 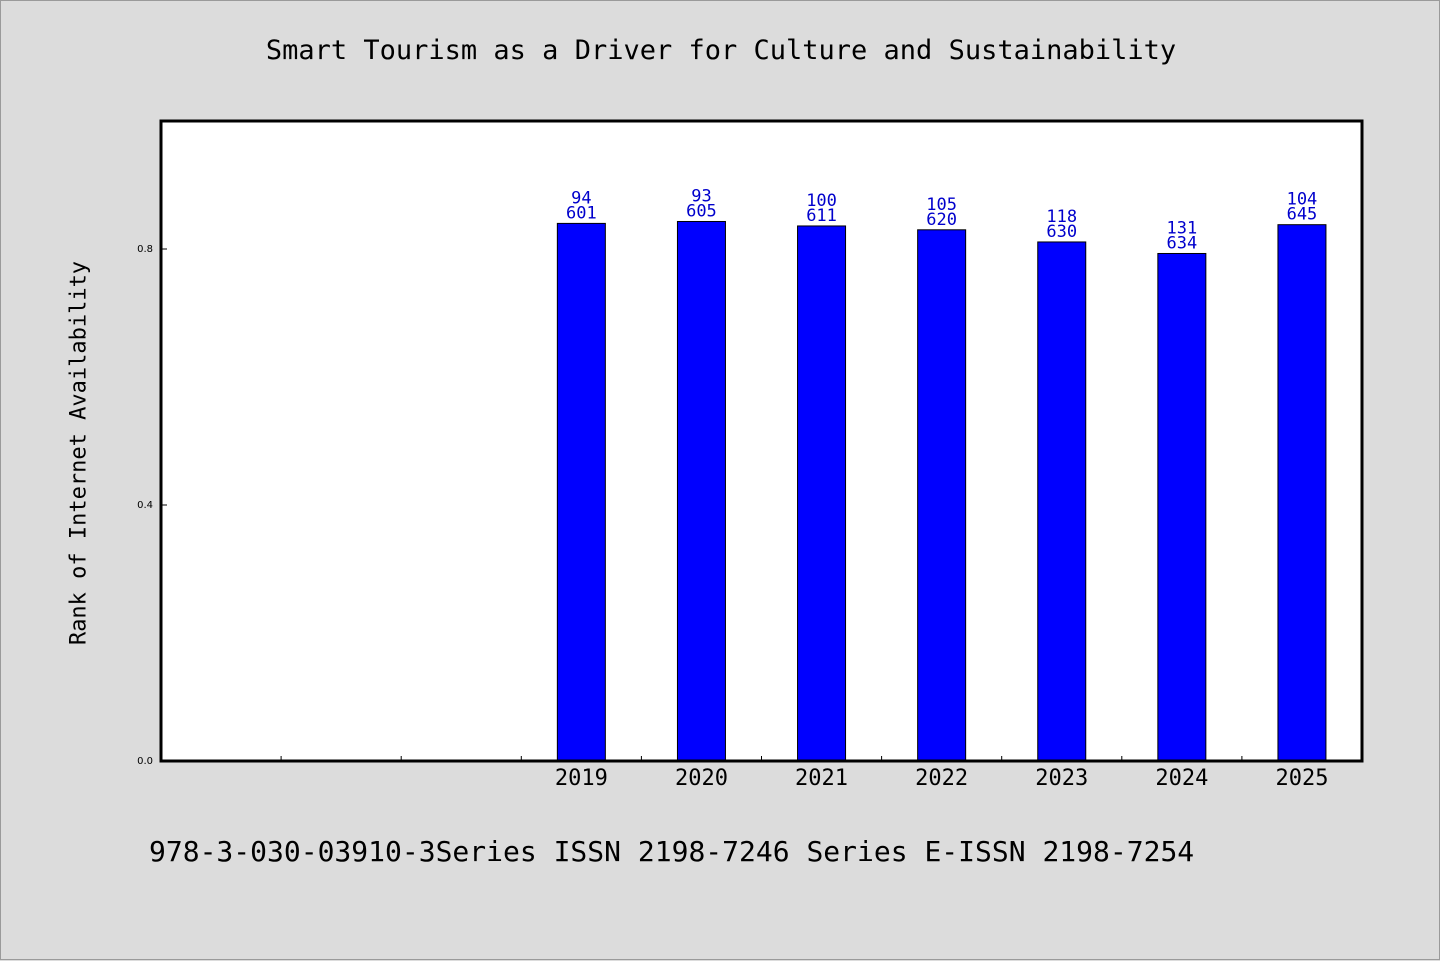 I want to click on bar-label-top: 94, so click(x=581, y=198).